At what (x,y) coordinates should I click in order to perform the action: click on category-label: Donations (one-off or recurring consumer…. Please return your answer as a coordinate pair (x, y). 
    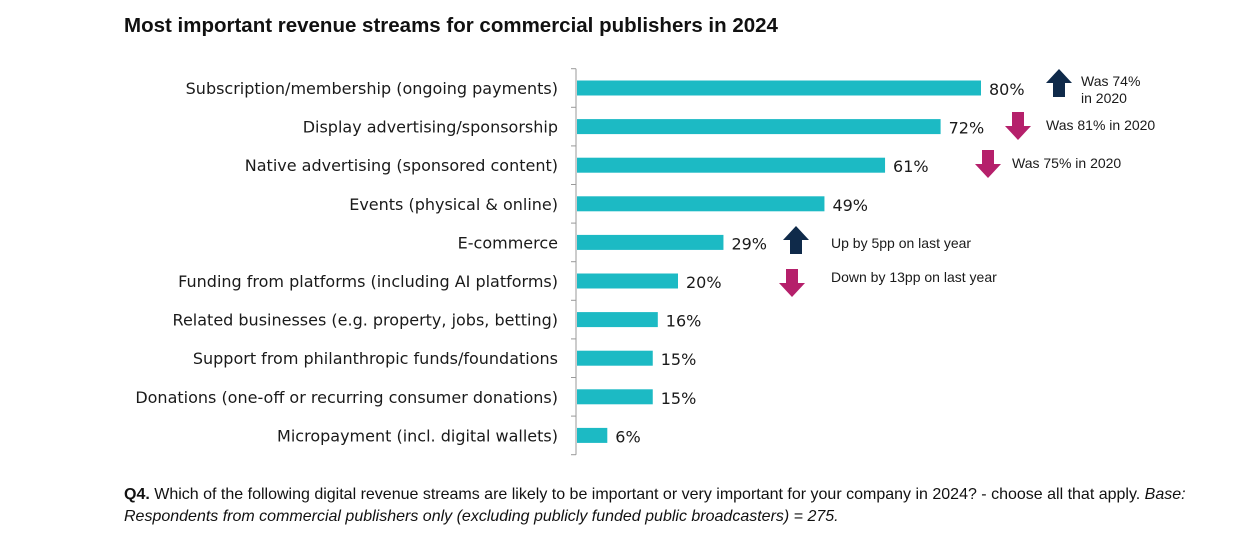
    Looking at the image, I should click on (346, 397).